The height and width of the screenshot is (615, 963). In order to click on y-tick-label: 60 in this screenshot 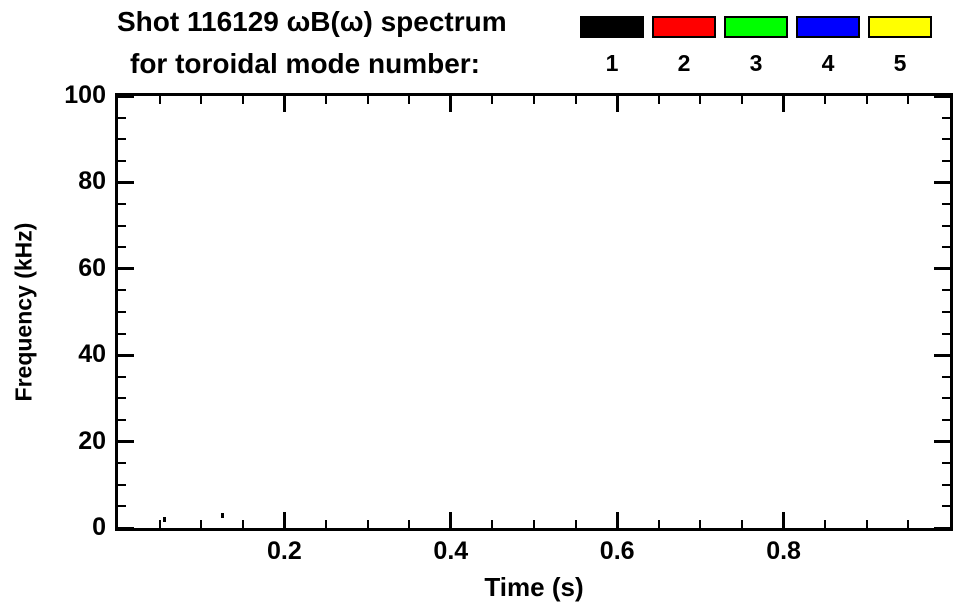, I will do `click(92, 267)`.